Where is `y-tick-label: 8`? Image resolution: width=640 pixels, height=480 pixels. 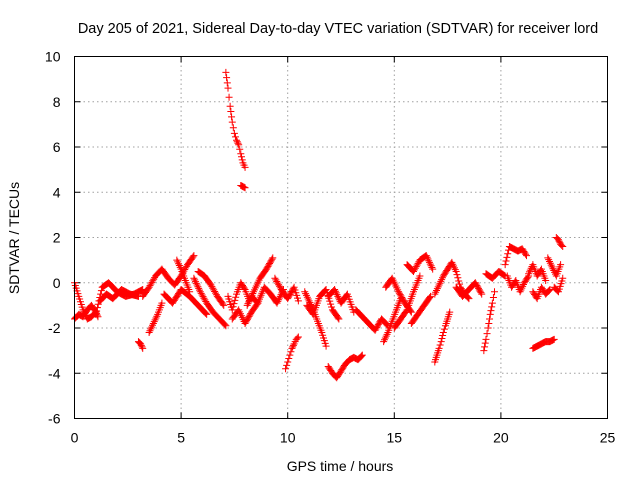
y-tick-label: 8 is located at coordinates (57, 102).